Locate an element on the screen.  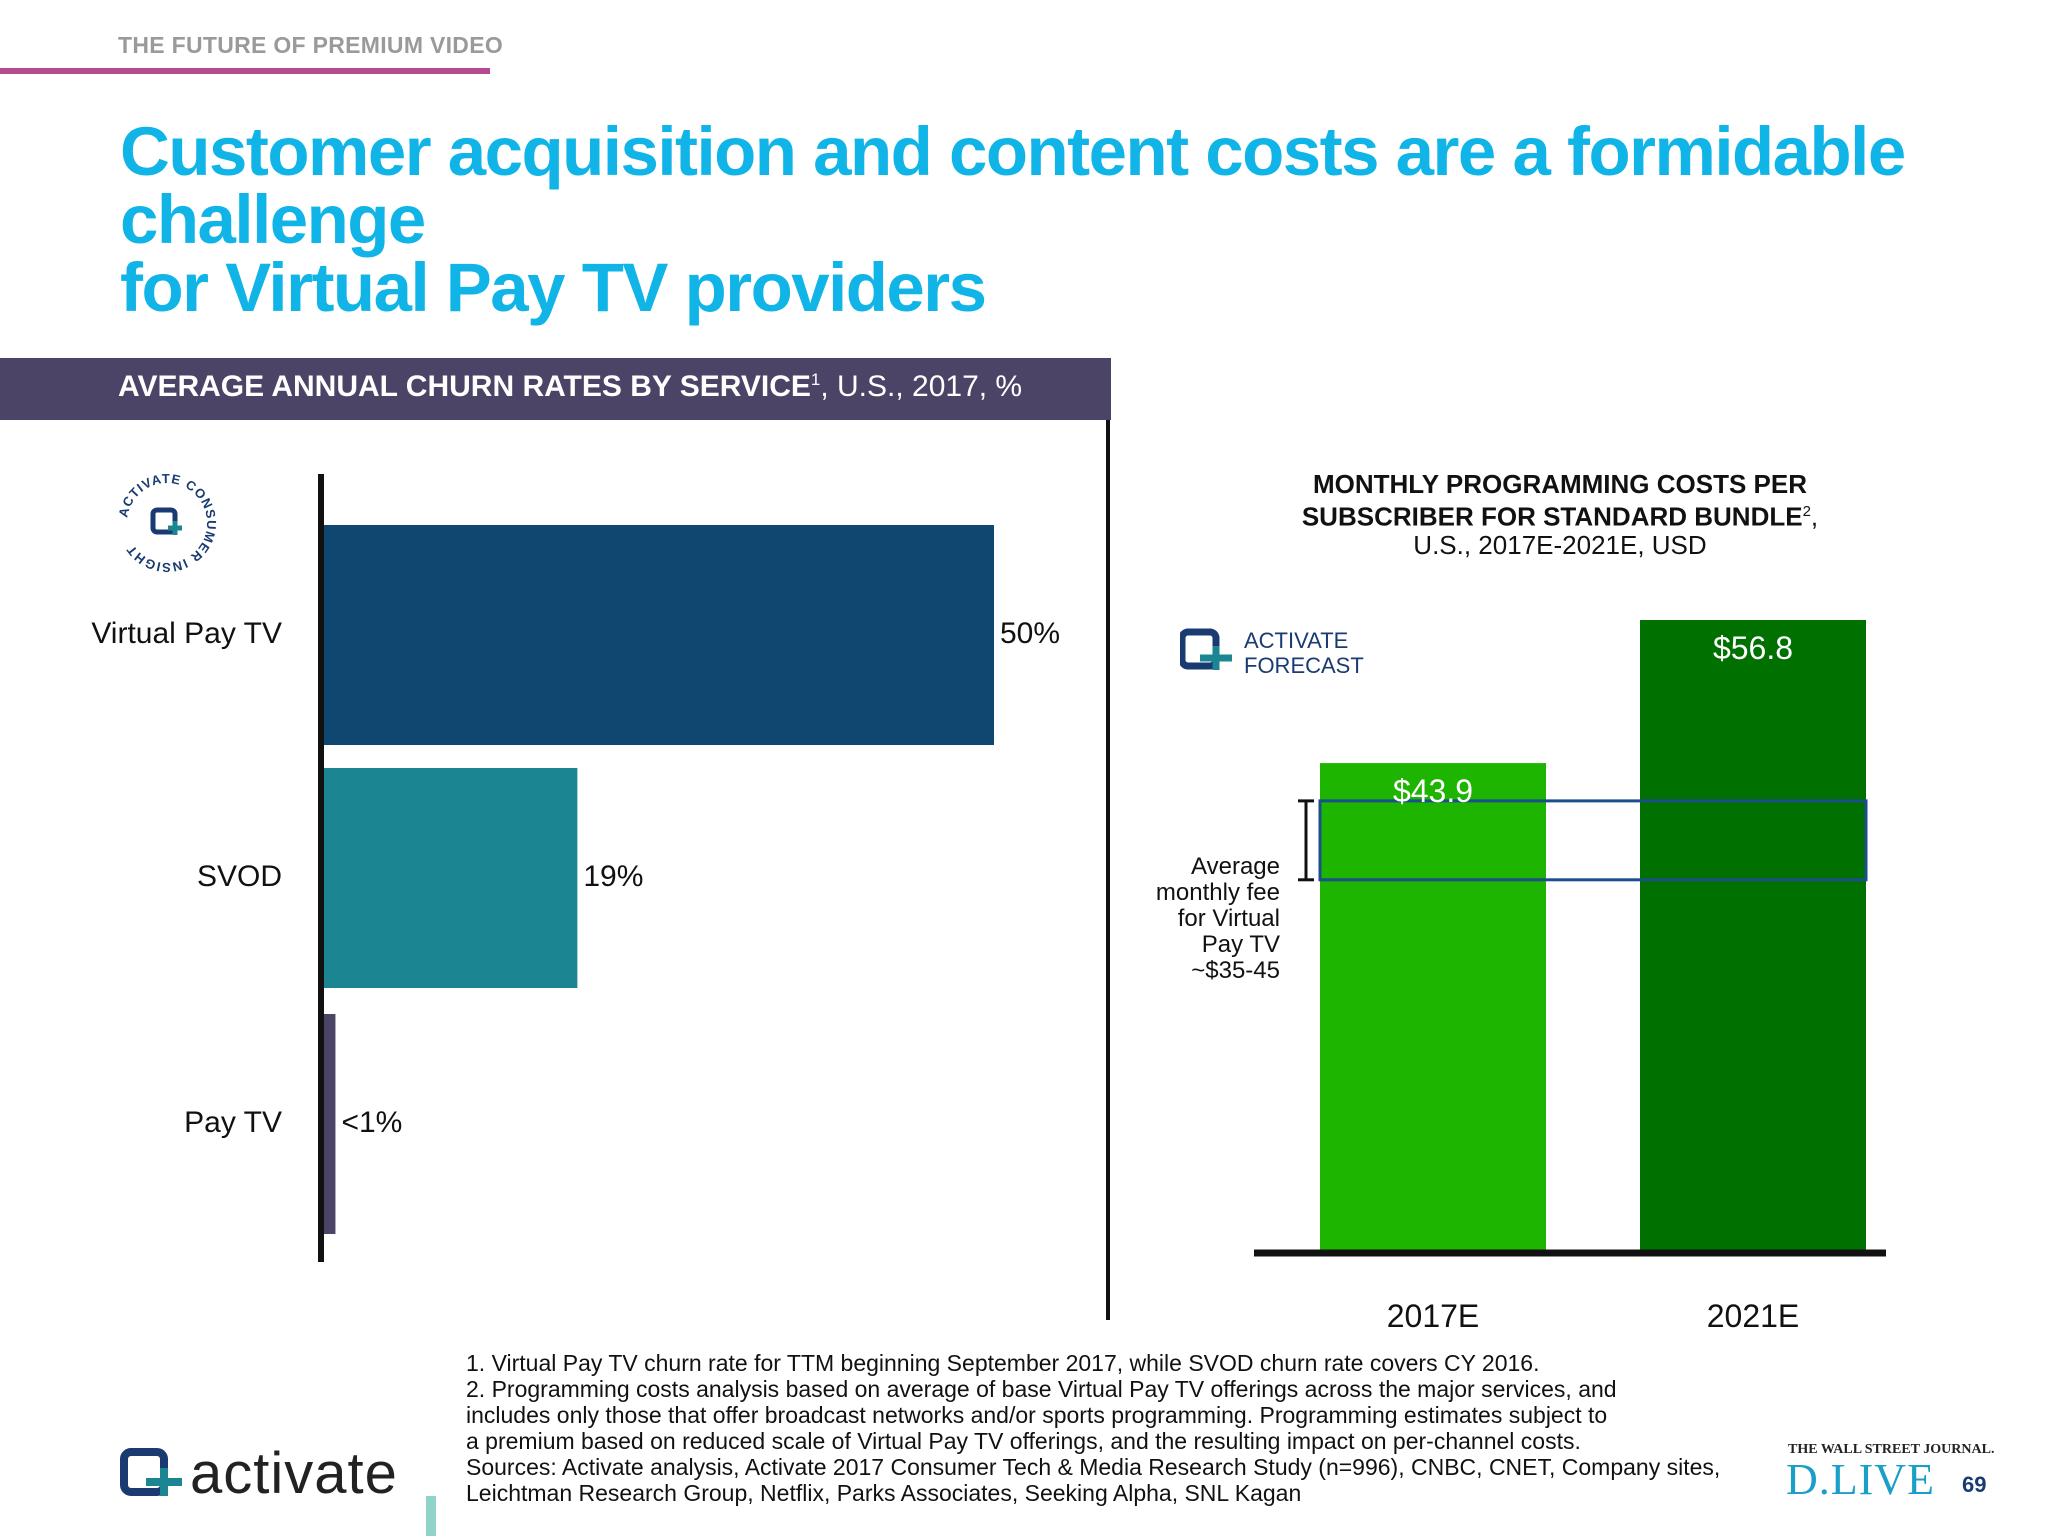
left-panel-header is located at coordinates (555, 389).